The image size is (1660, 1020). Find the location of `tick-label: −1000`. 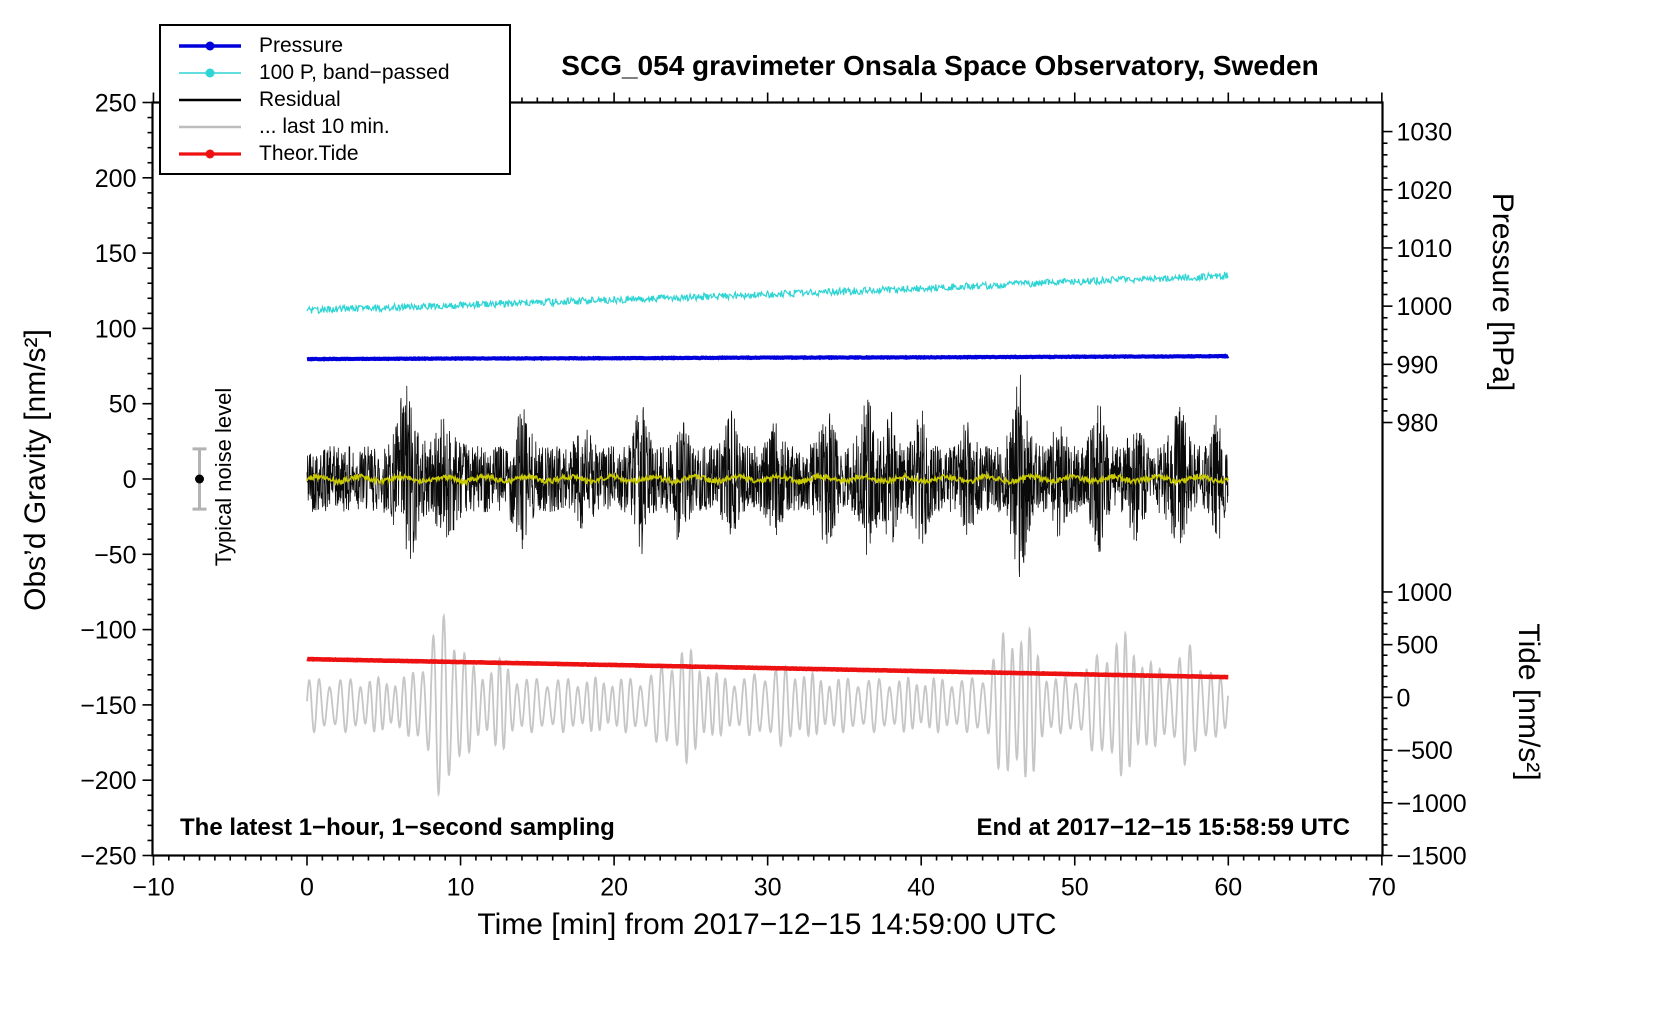

tick-label: −1000 is located at coordinates (1432, 804).